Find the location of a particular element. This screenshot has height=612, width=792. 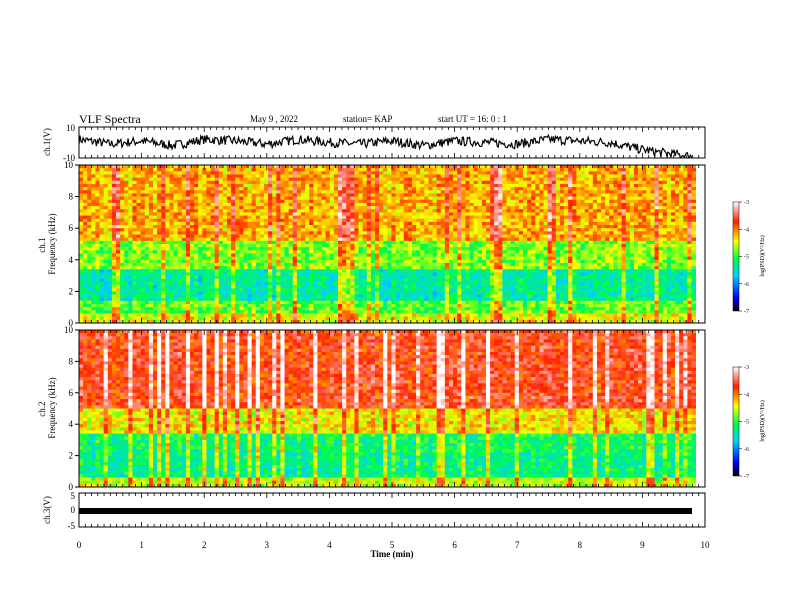

ch1-ytick-bottom: -10 is located at coordinates (69, 158).